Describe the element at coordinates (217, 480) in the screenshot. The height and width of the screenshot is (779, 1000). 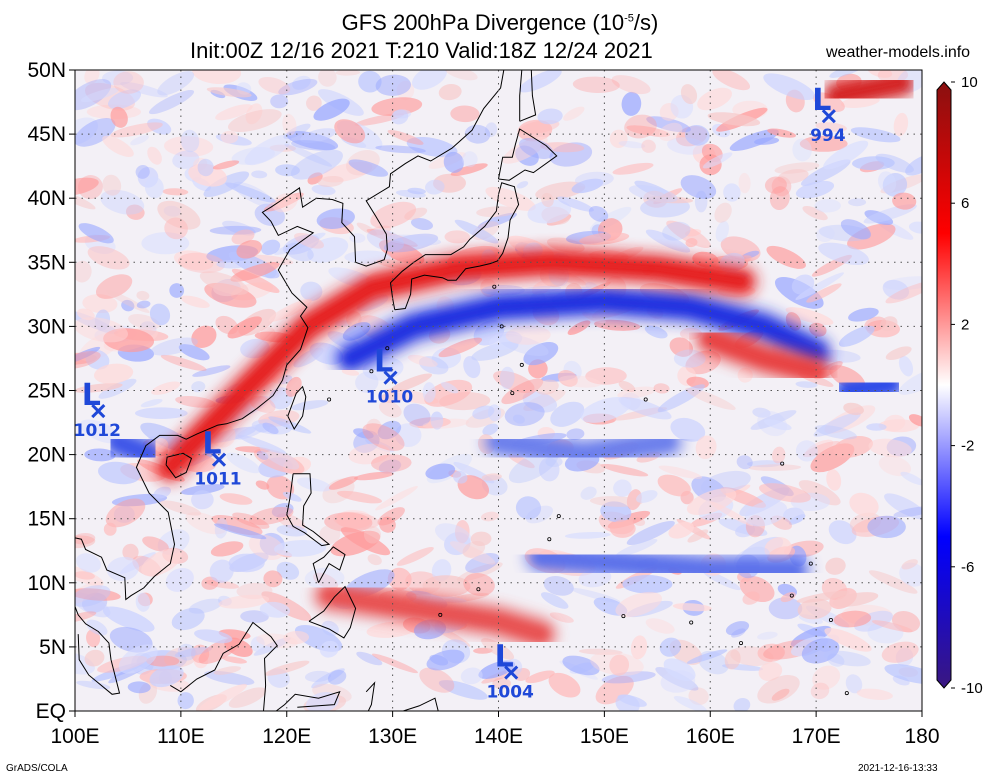
I see `low-pressure-value: 1011` at that location.